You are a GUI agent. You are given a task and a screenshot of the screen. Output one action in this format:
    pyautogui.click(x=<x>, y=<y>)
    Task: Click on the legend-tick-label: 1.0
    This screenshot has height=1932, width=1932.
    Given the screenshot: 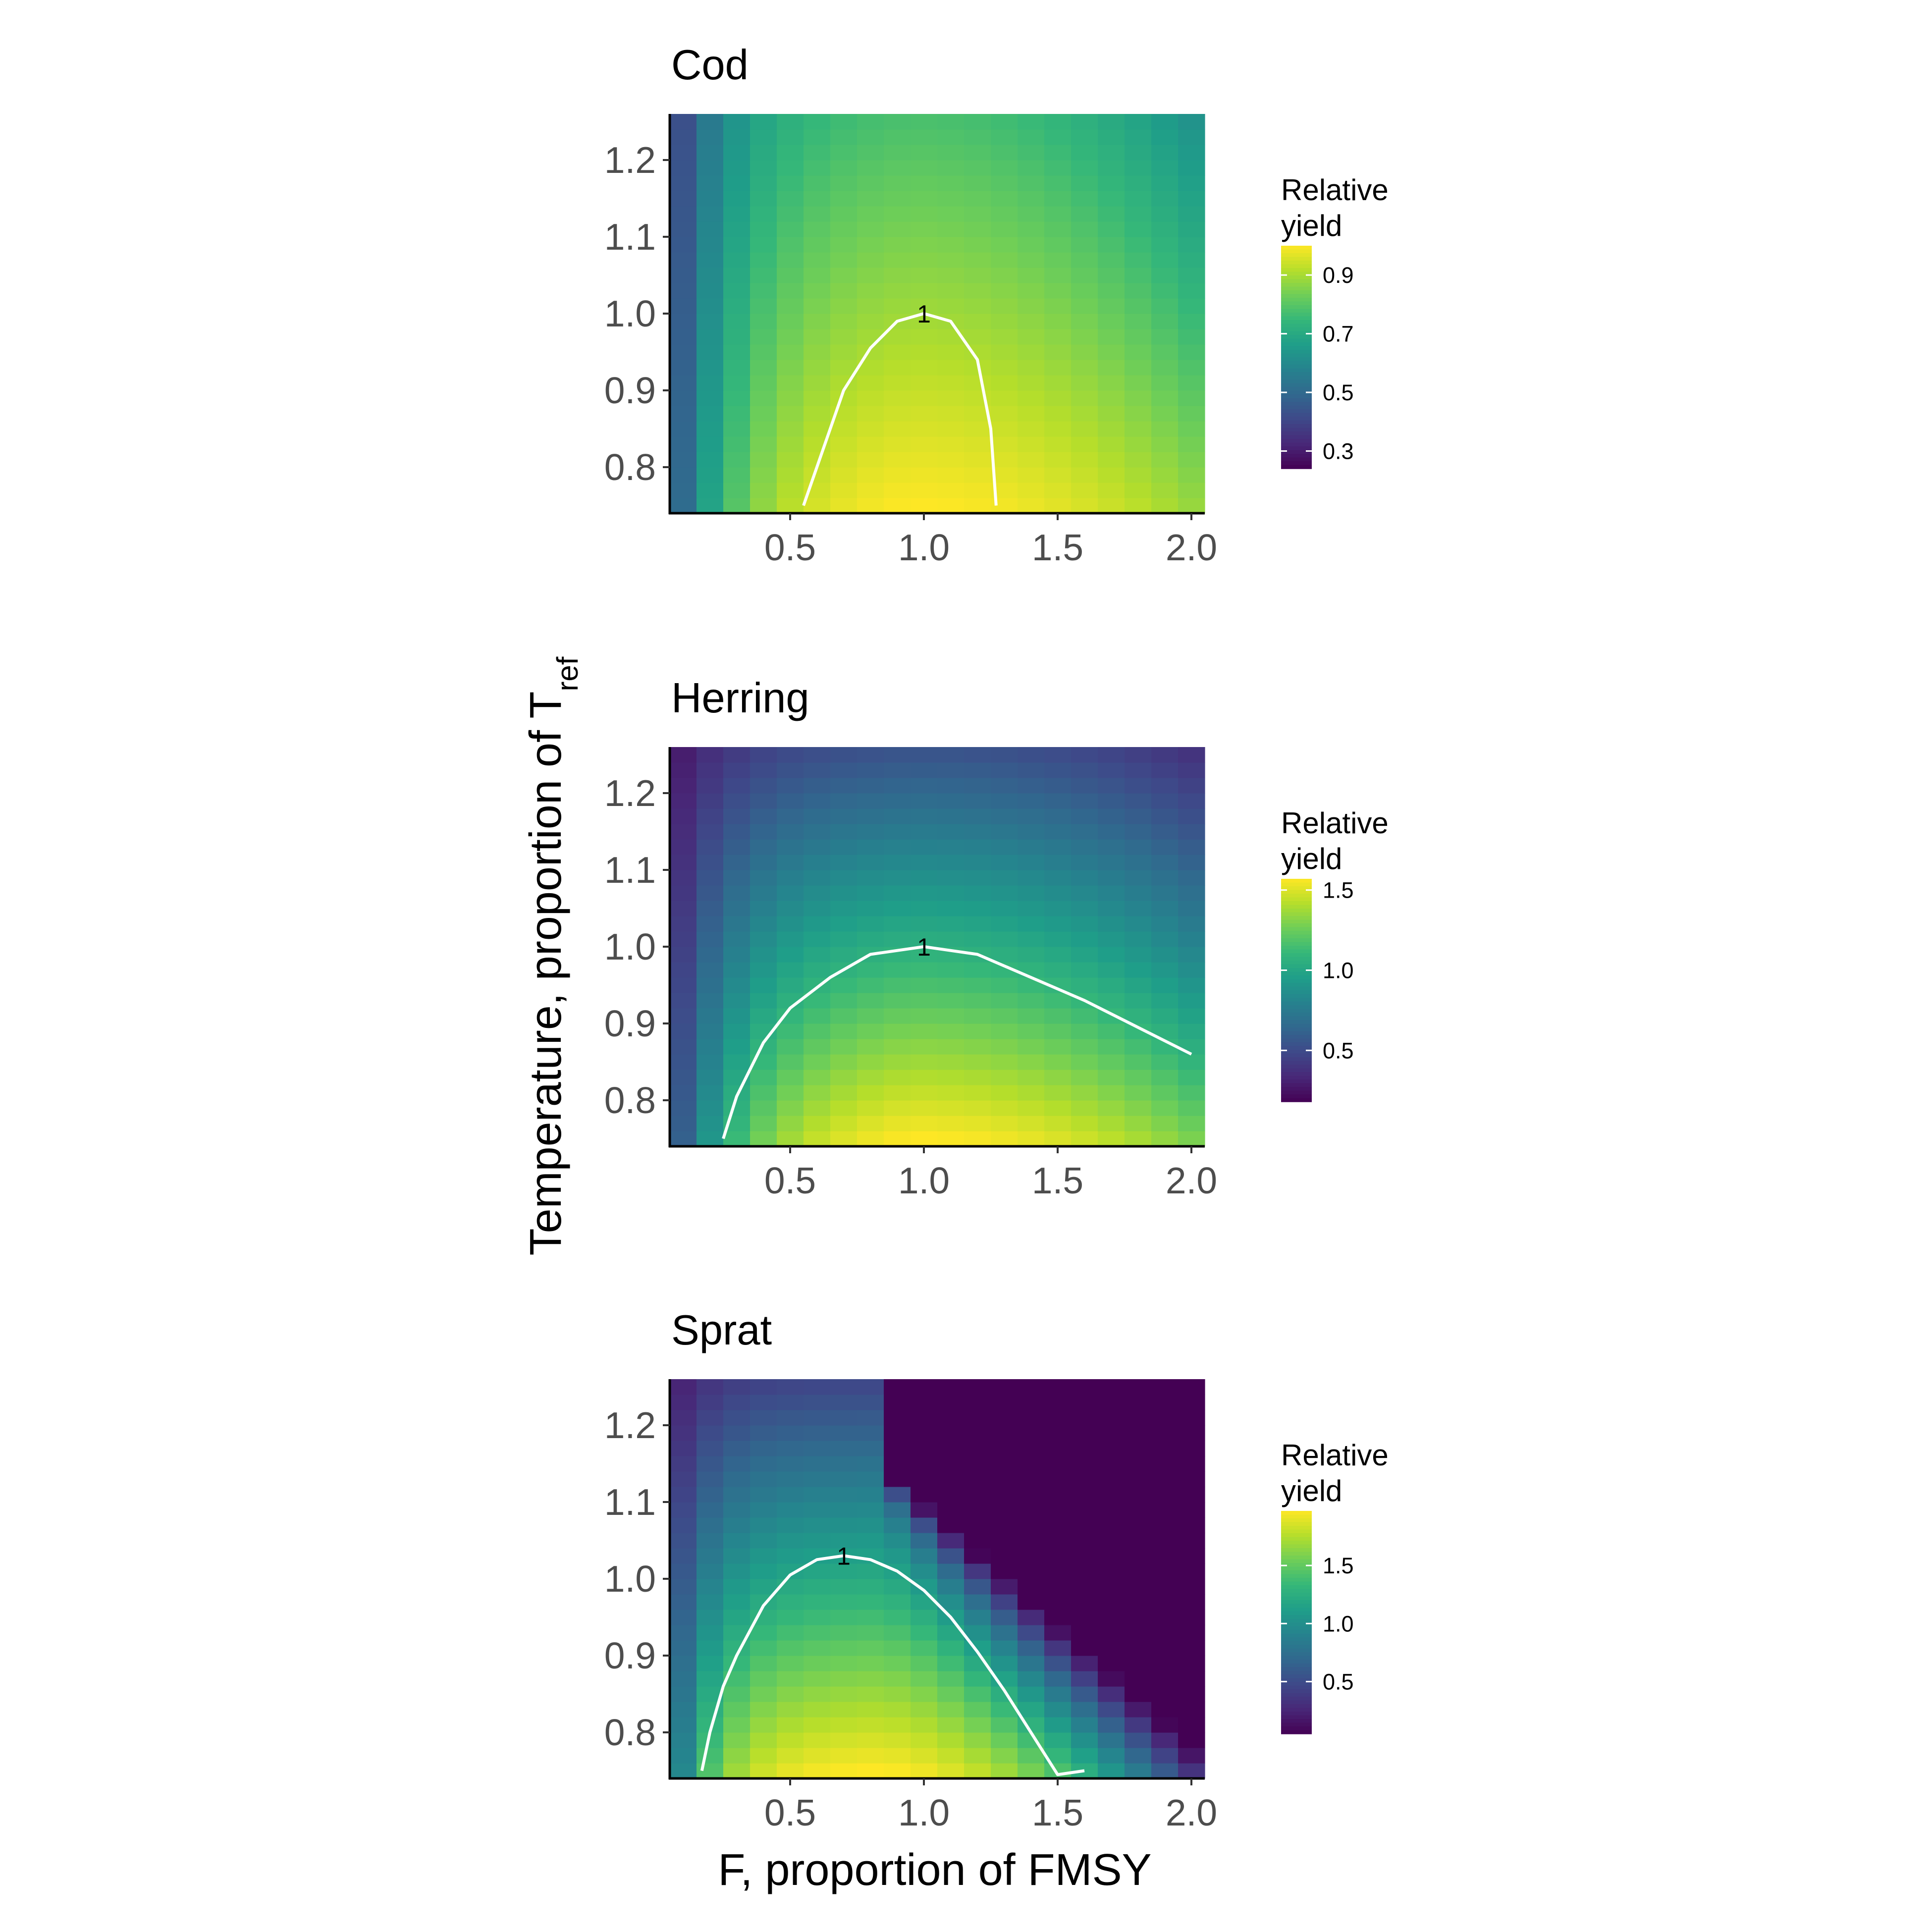 What is the action you would take?
    pyautogui.click(x=1338, y=971)
    